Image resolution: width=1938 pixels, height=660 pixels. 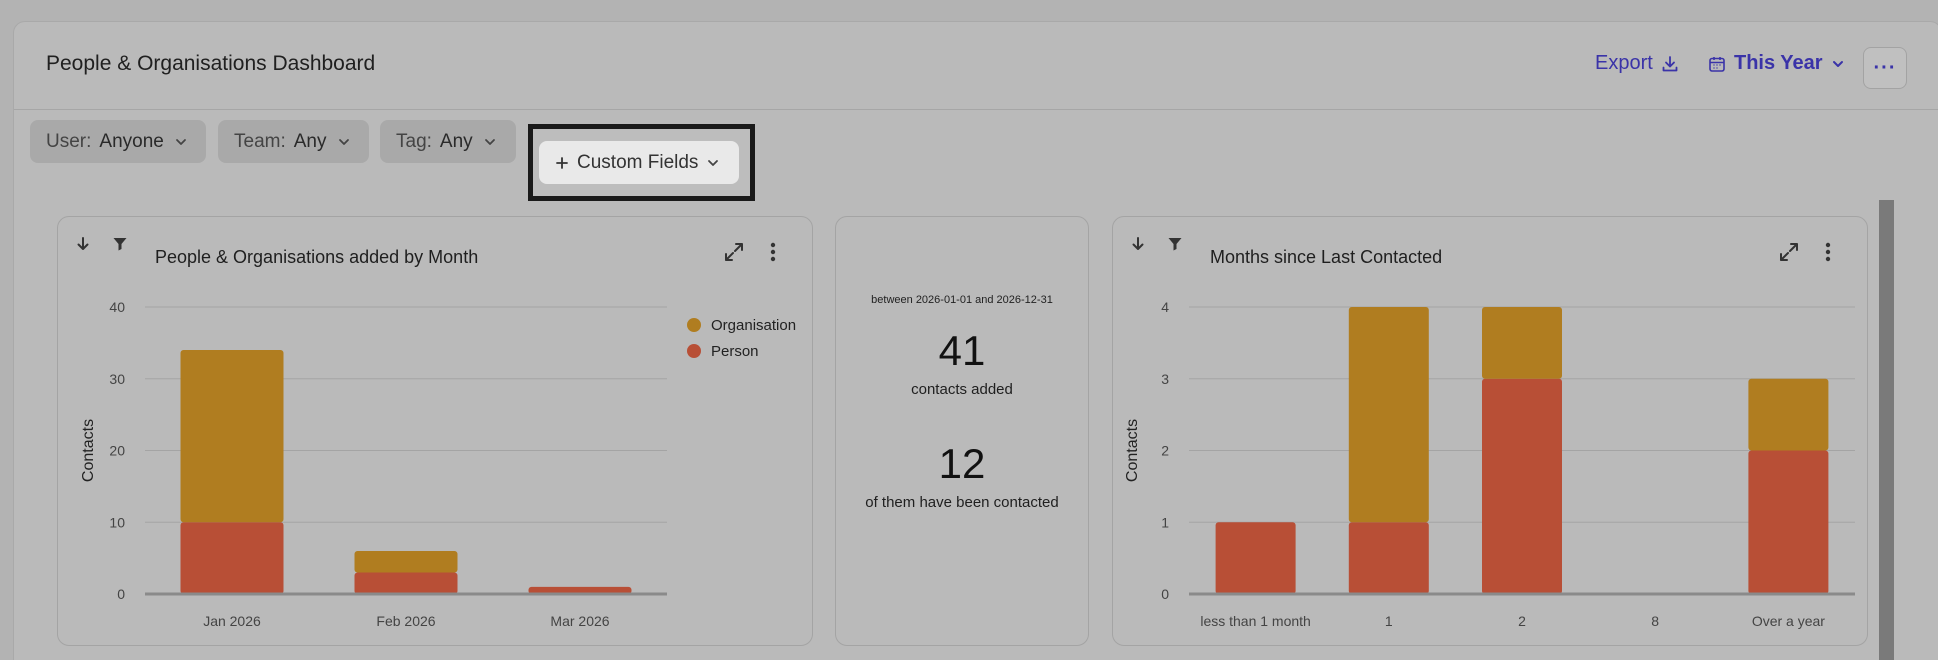 I want to click on kpi-added-label: contacts added, so click(x=962, y=389).